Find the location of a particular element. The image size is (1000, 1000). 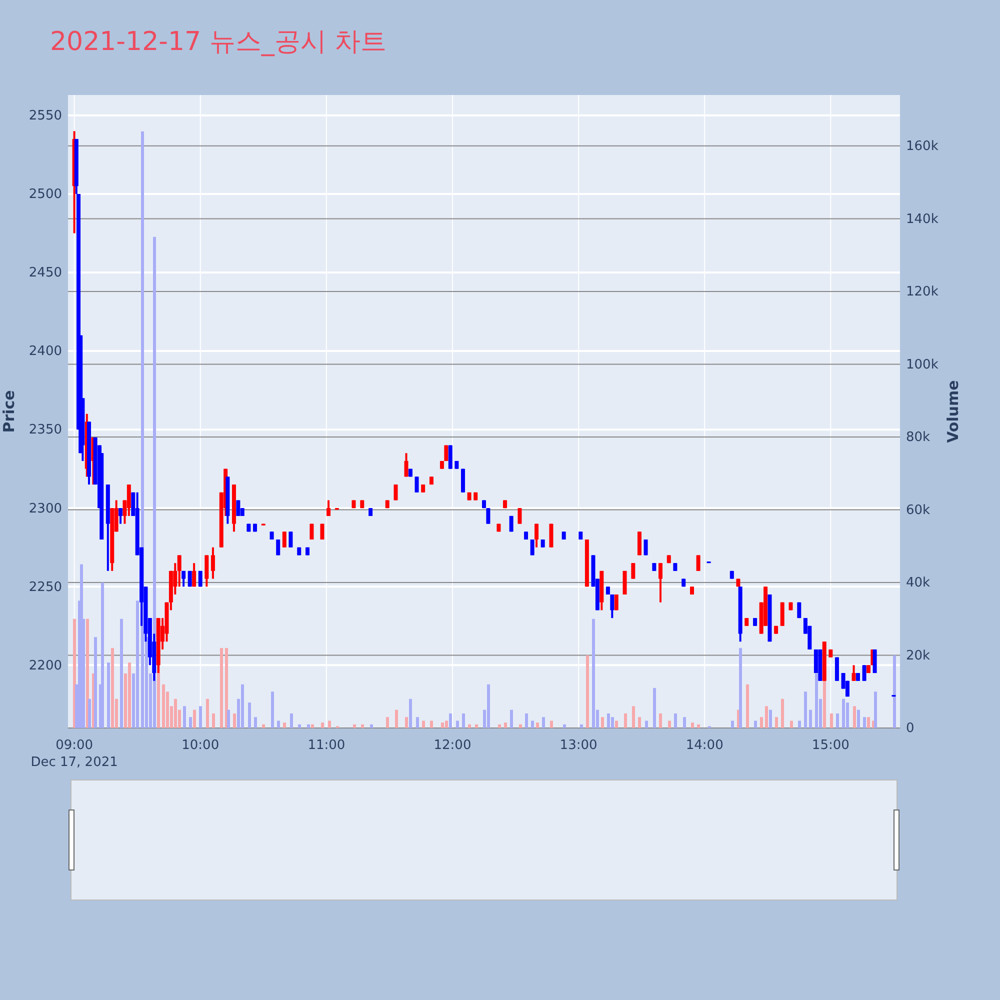

chart-title: 2021-12-17 뉴스_공시 차트 is located at coordinates (218, 42).